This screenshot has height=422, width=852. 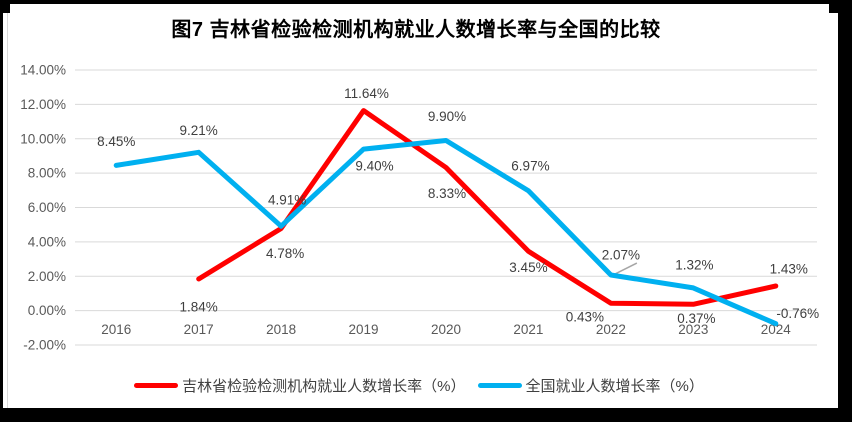 I want to click on y-tick-label: 4.00%, so click(x=47, y=241).